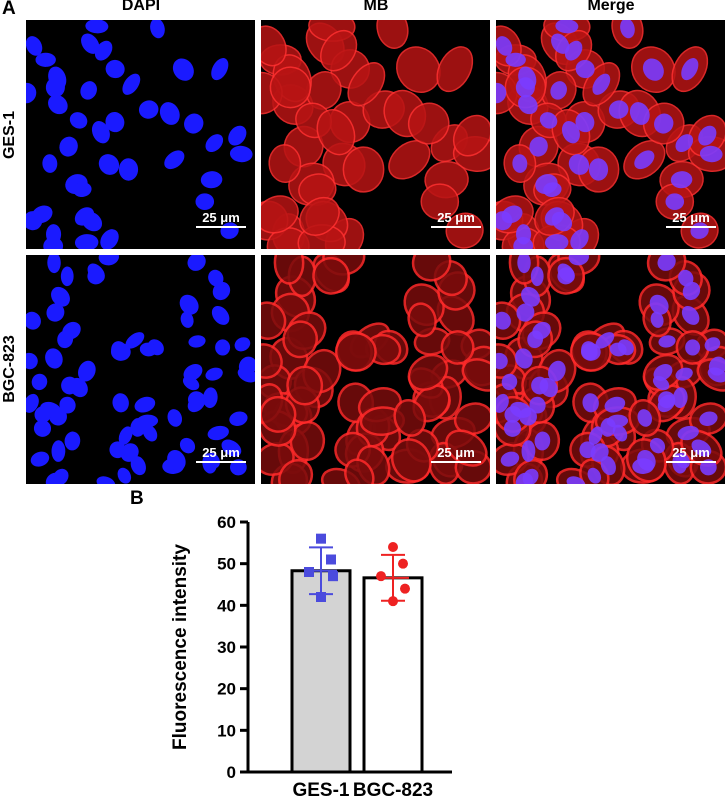 This screenshot has height=801, width=726. I want to click on y-axis-label: Fluorescence intensity, so click(180, 647).